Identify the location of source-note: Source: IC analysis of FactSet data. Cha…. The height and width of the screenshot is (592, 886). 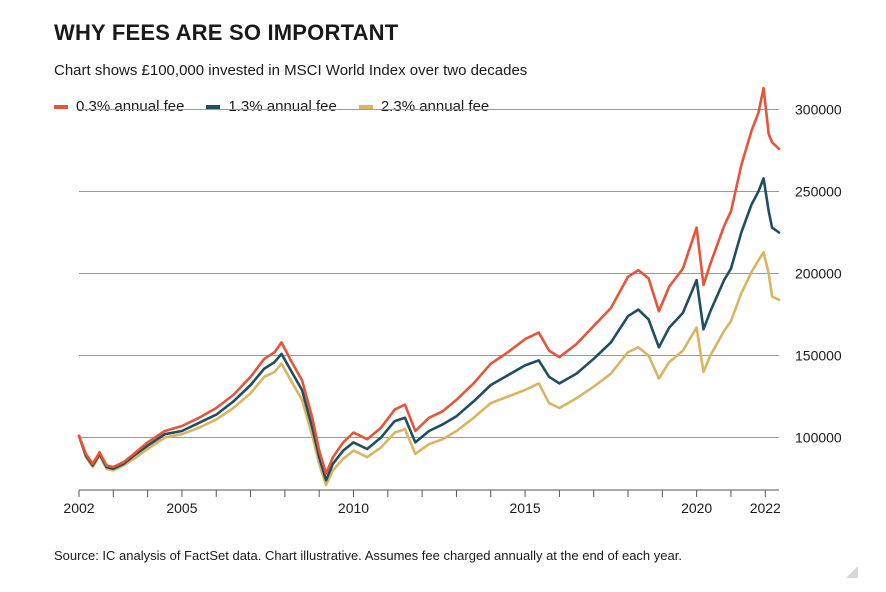
(368, 555).